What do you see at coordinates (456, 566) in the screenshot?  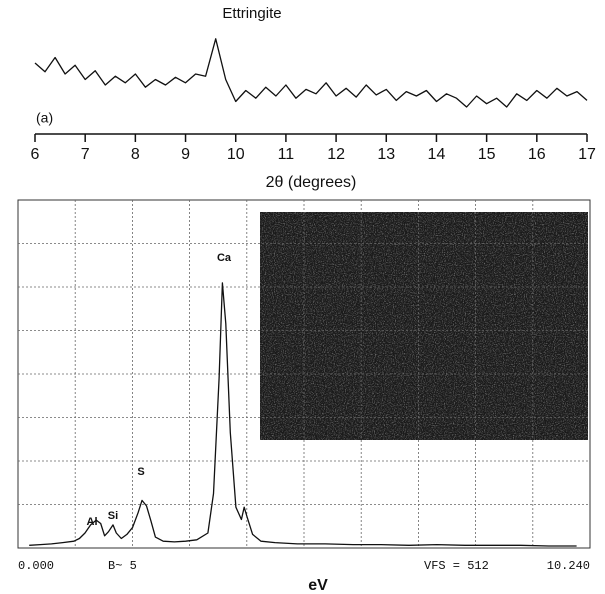 I see `footer-right: VFS = 512` at bounding box center [456, 566].